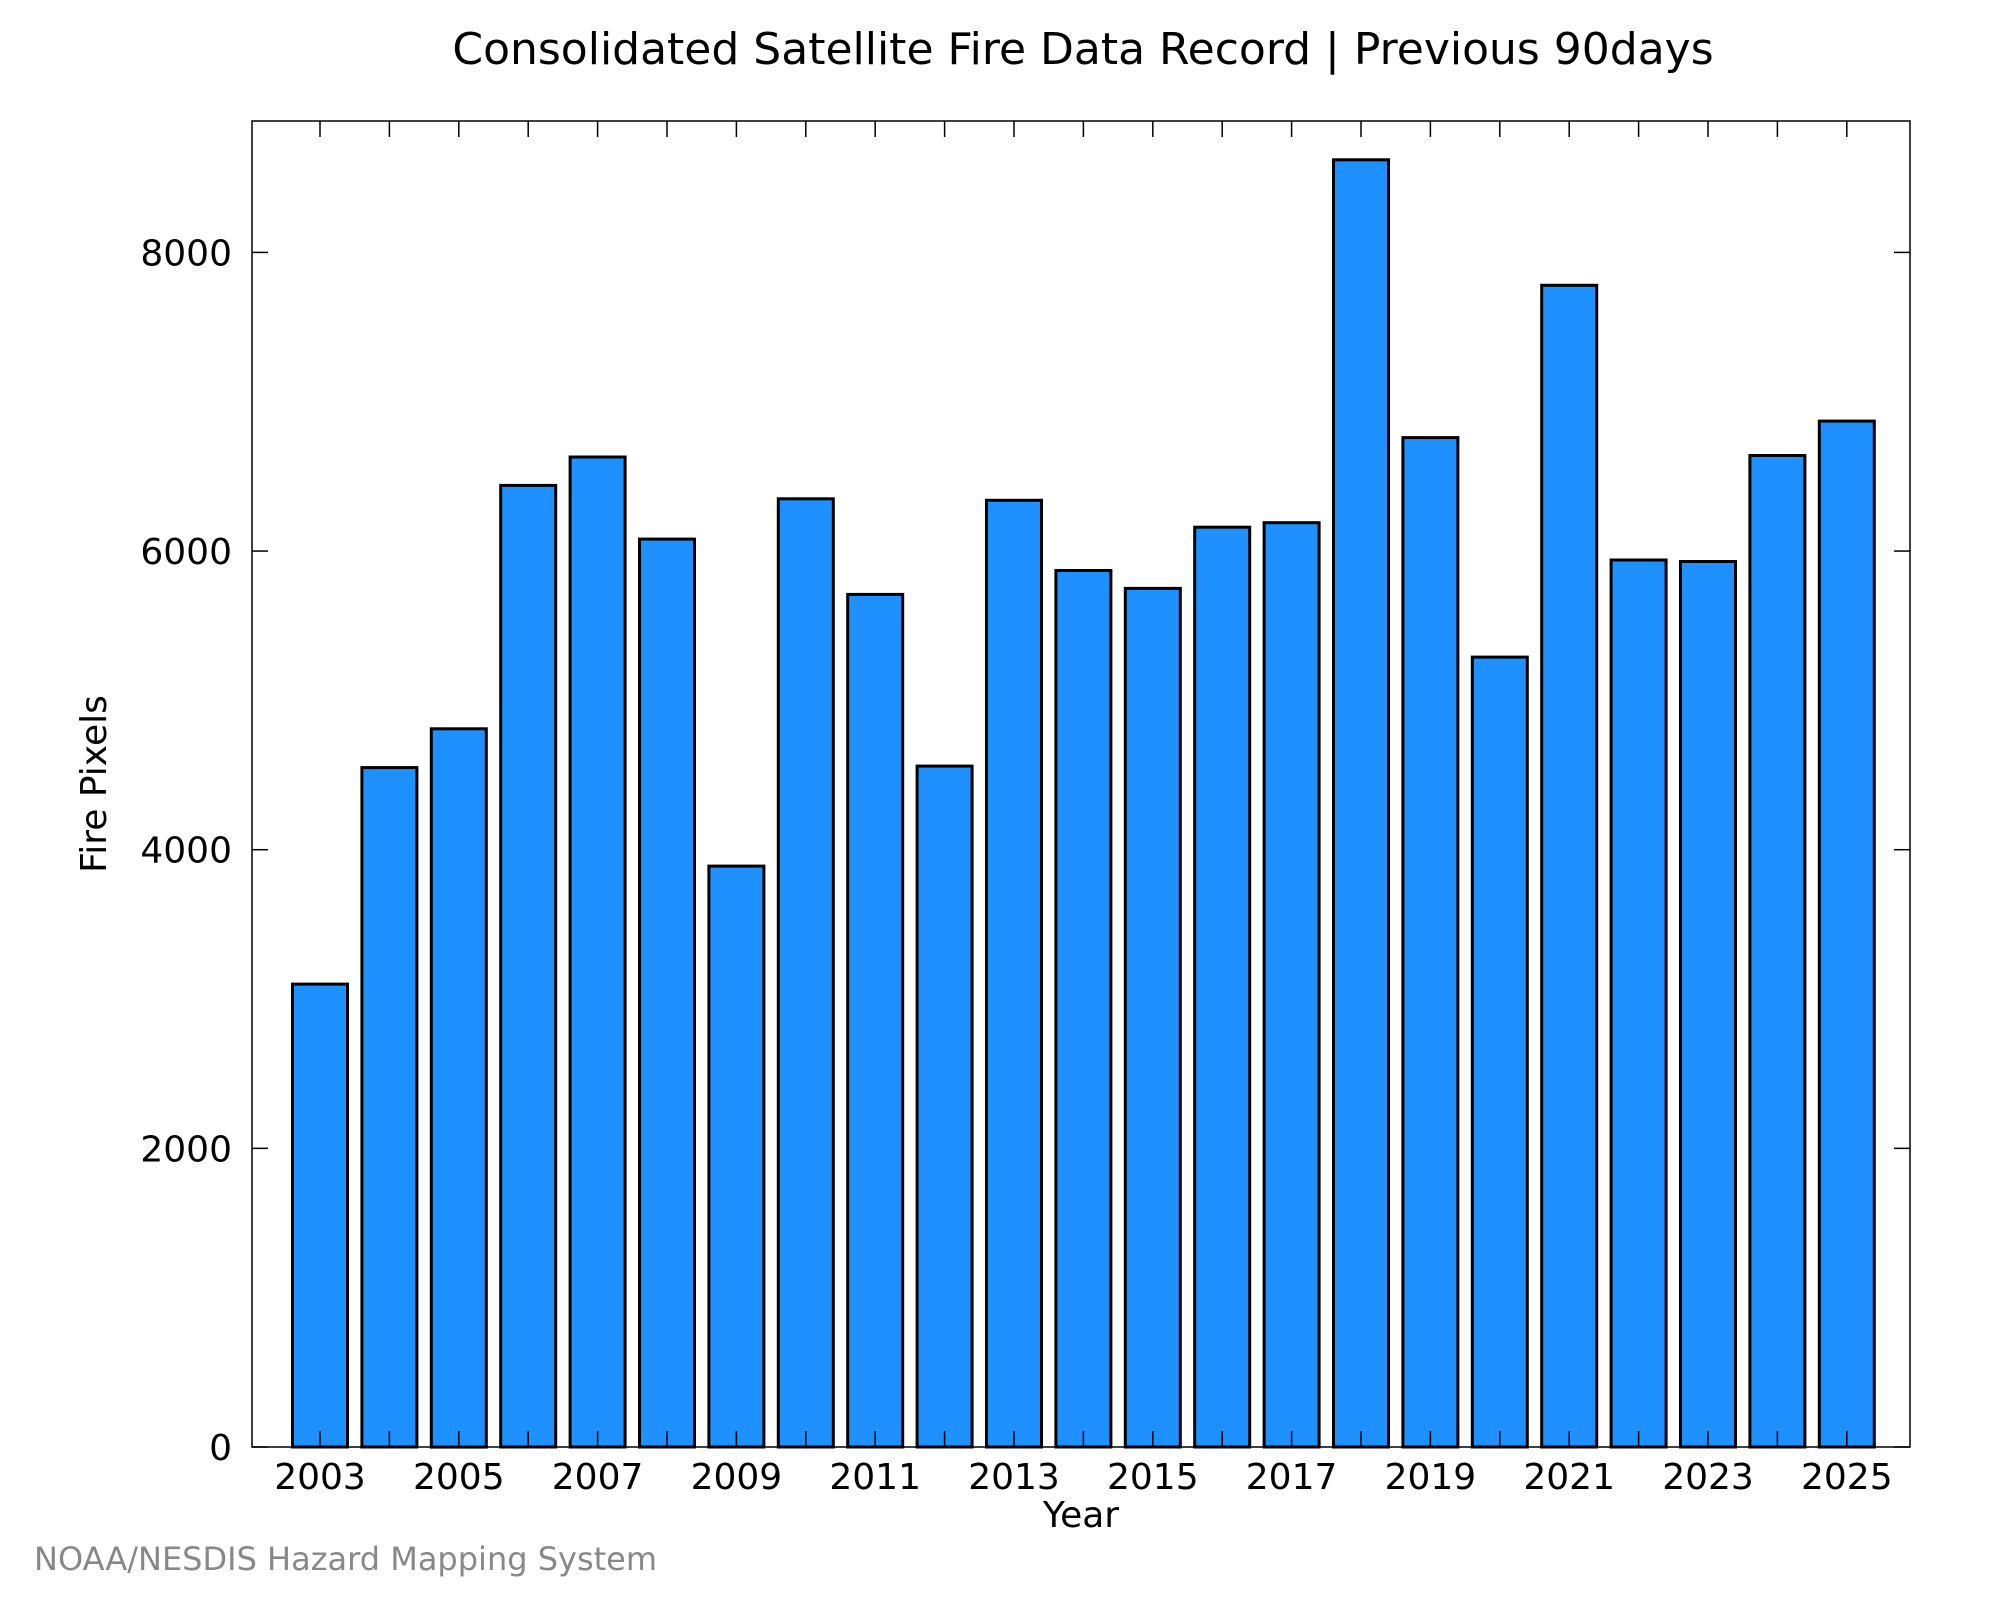 The height and width of the screenshot is (1600, 2000). Describe the element at coordinates (389, 1107) in the screenshot. I see `bar-2004` at that location.